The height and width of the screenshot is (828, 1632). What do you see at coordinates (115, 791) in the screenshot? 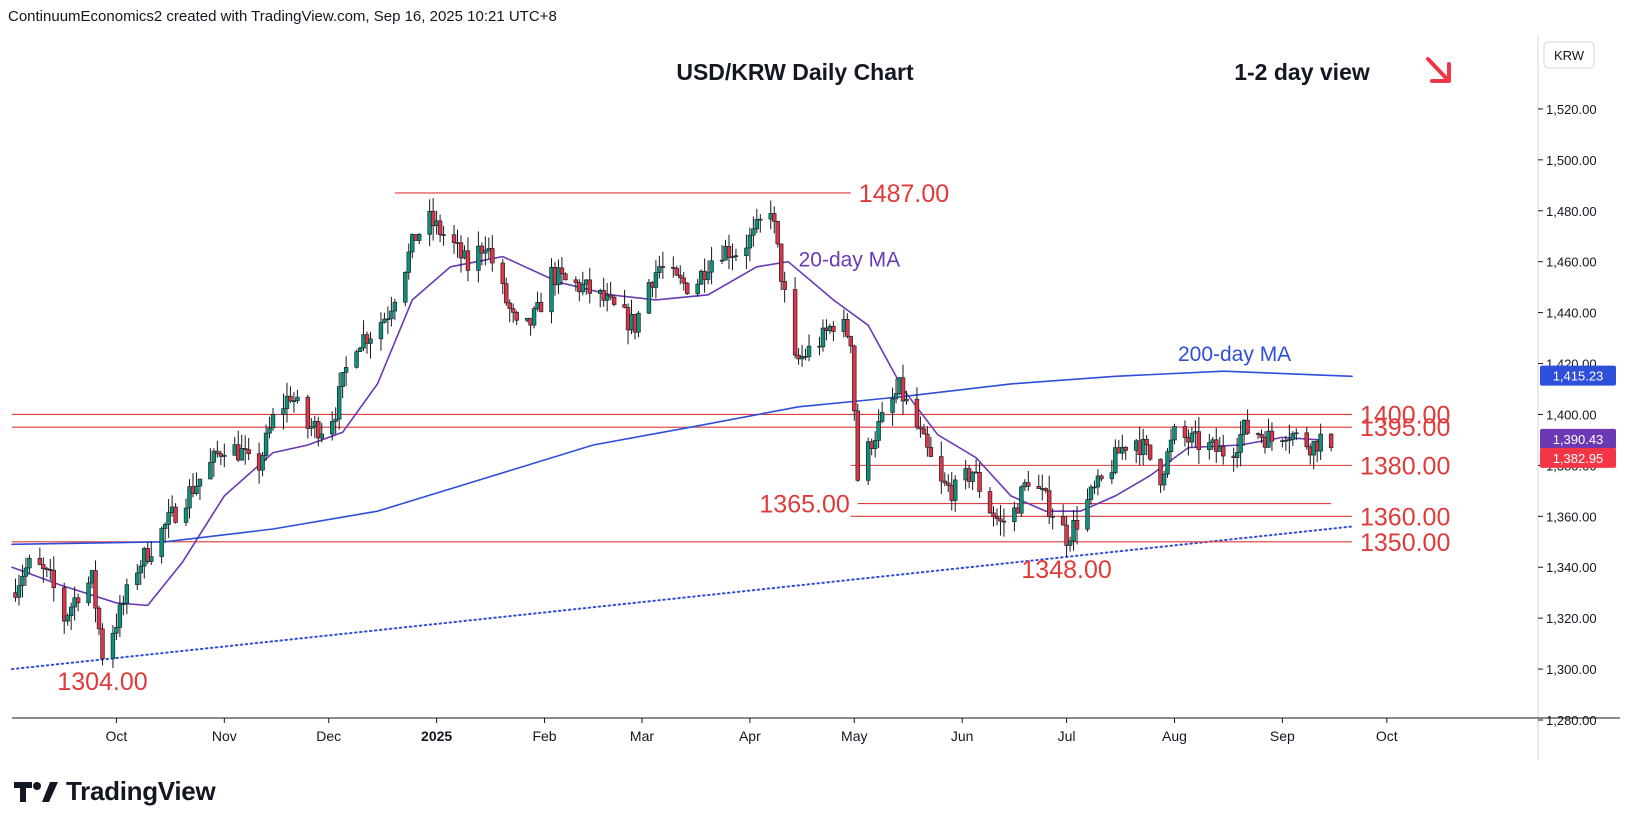
I see `brand-footer: TradingView` at bounding box center [115, 791].